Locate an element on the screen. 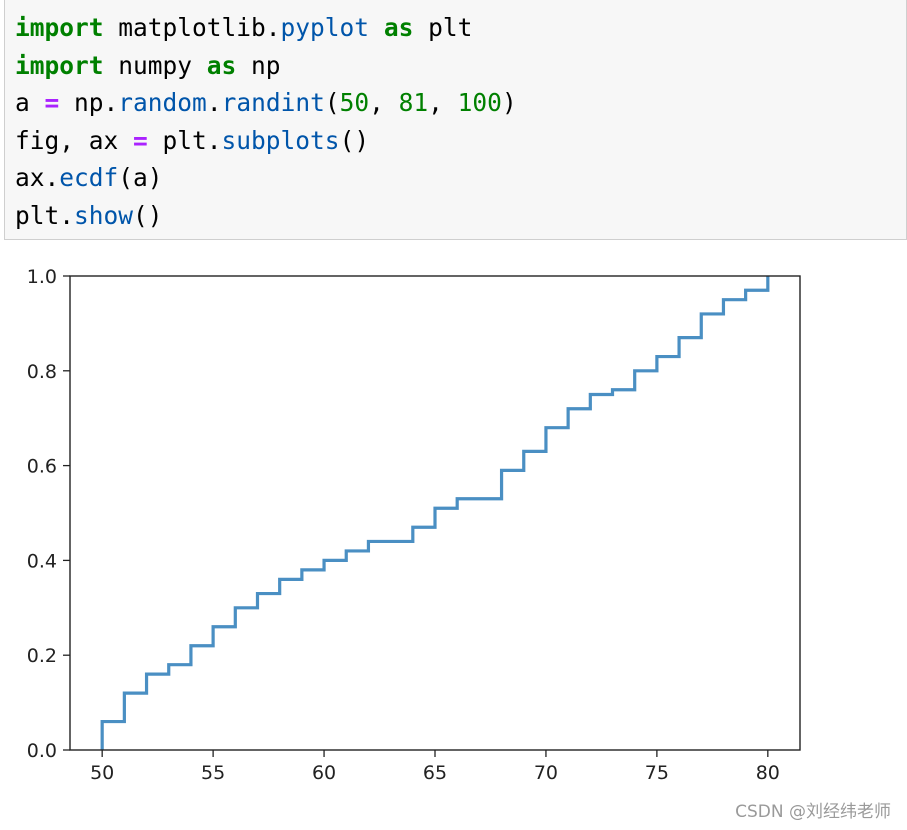 The image size is (907, 830). x-tick-label: 80 is located at coordinates (768, 773).